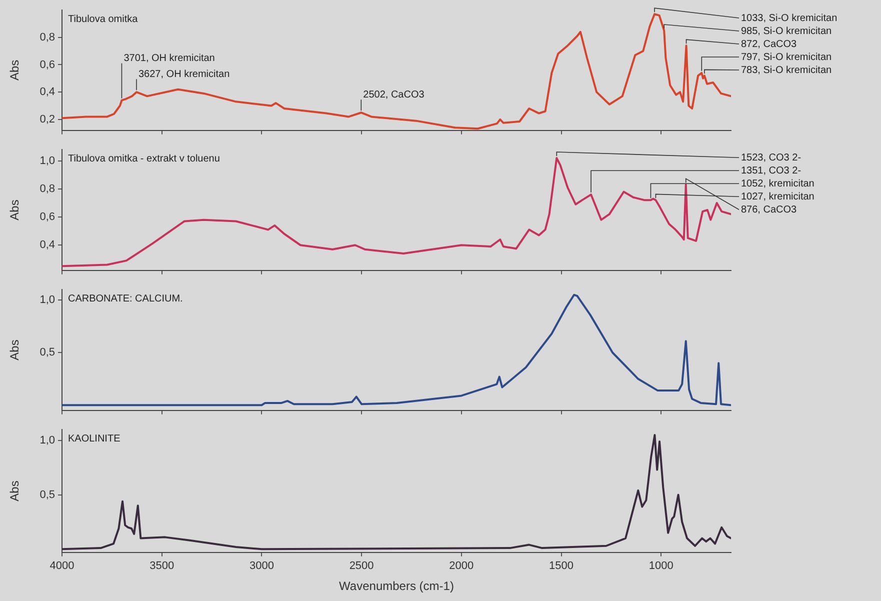 The image size is (881, 601). Describe the element at coordinates (786, 31) in the screenshot. I see `annotation: 985, Si-O kremicitan` at that location.